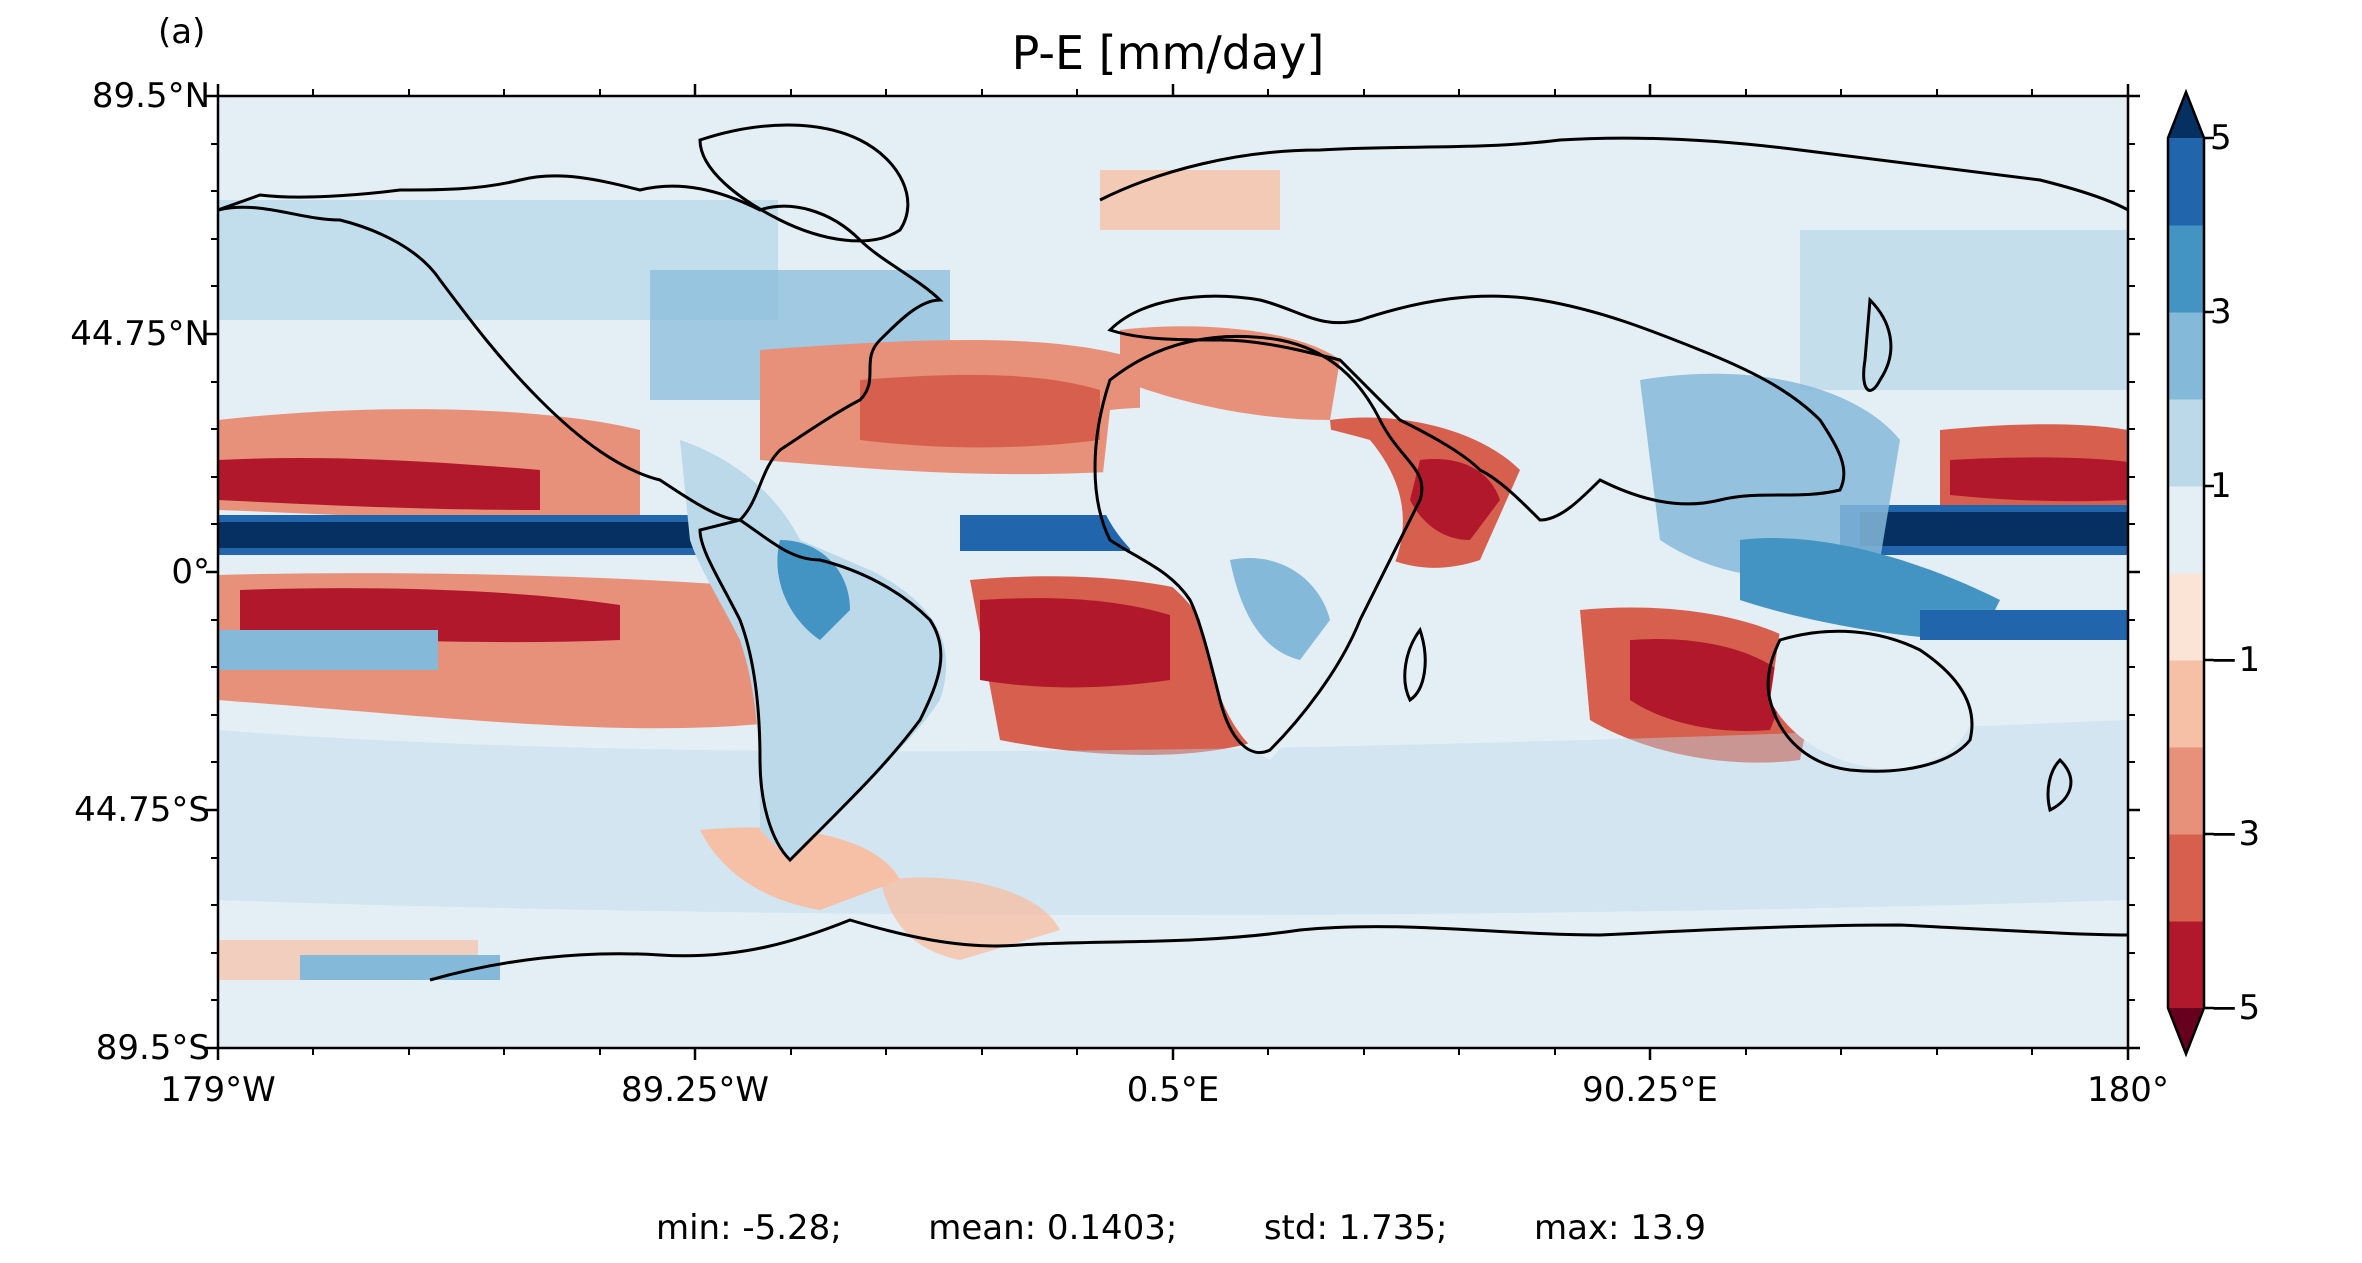 The height and width of the screenshot is (1263, 2362). I want to click on colorbar-label-neg5: −5, so click(2235, 1008).